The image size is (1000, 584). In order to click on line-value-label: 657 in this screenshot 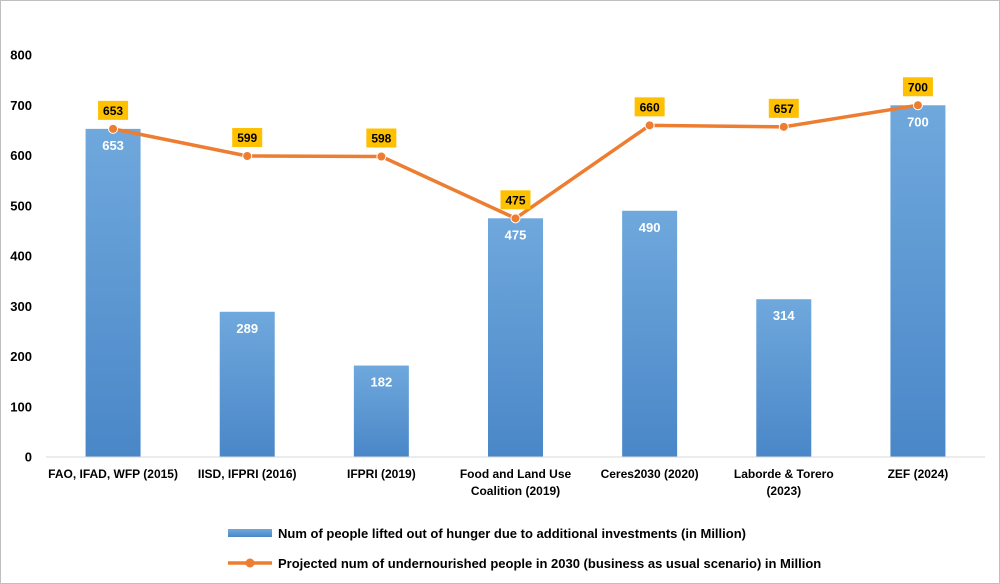, I will do `click(784, 109)`.